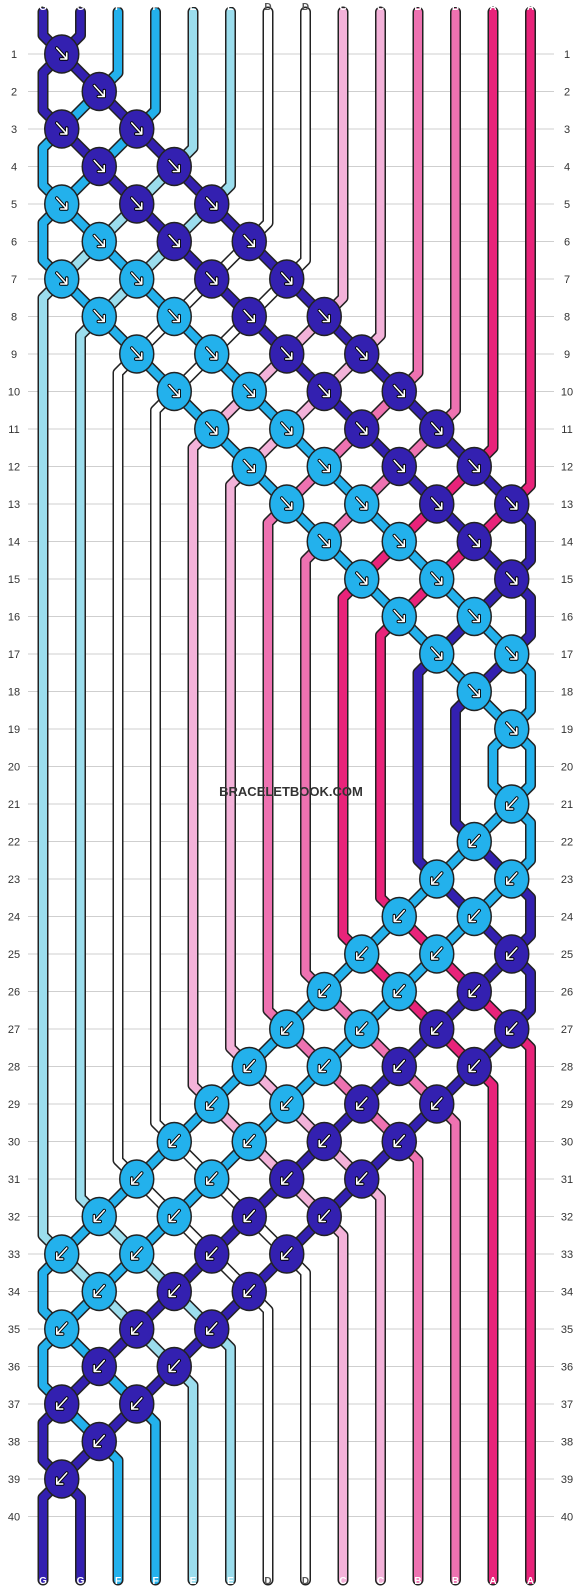 This screenshot has height=1592, width=582. I want to click on row-number-left: 1, so click(14, 55).